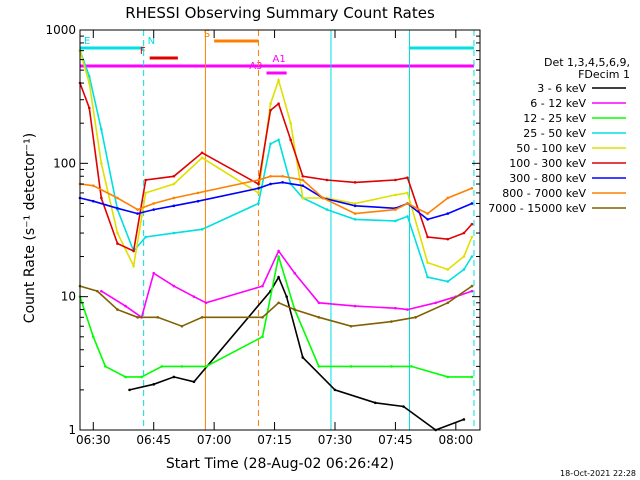  I want to click on legend-title: Det 1,3,4,5,6,9,, so click(587, 62).